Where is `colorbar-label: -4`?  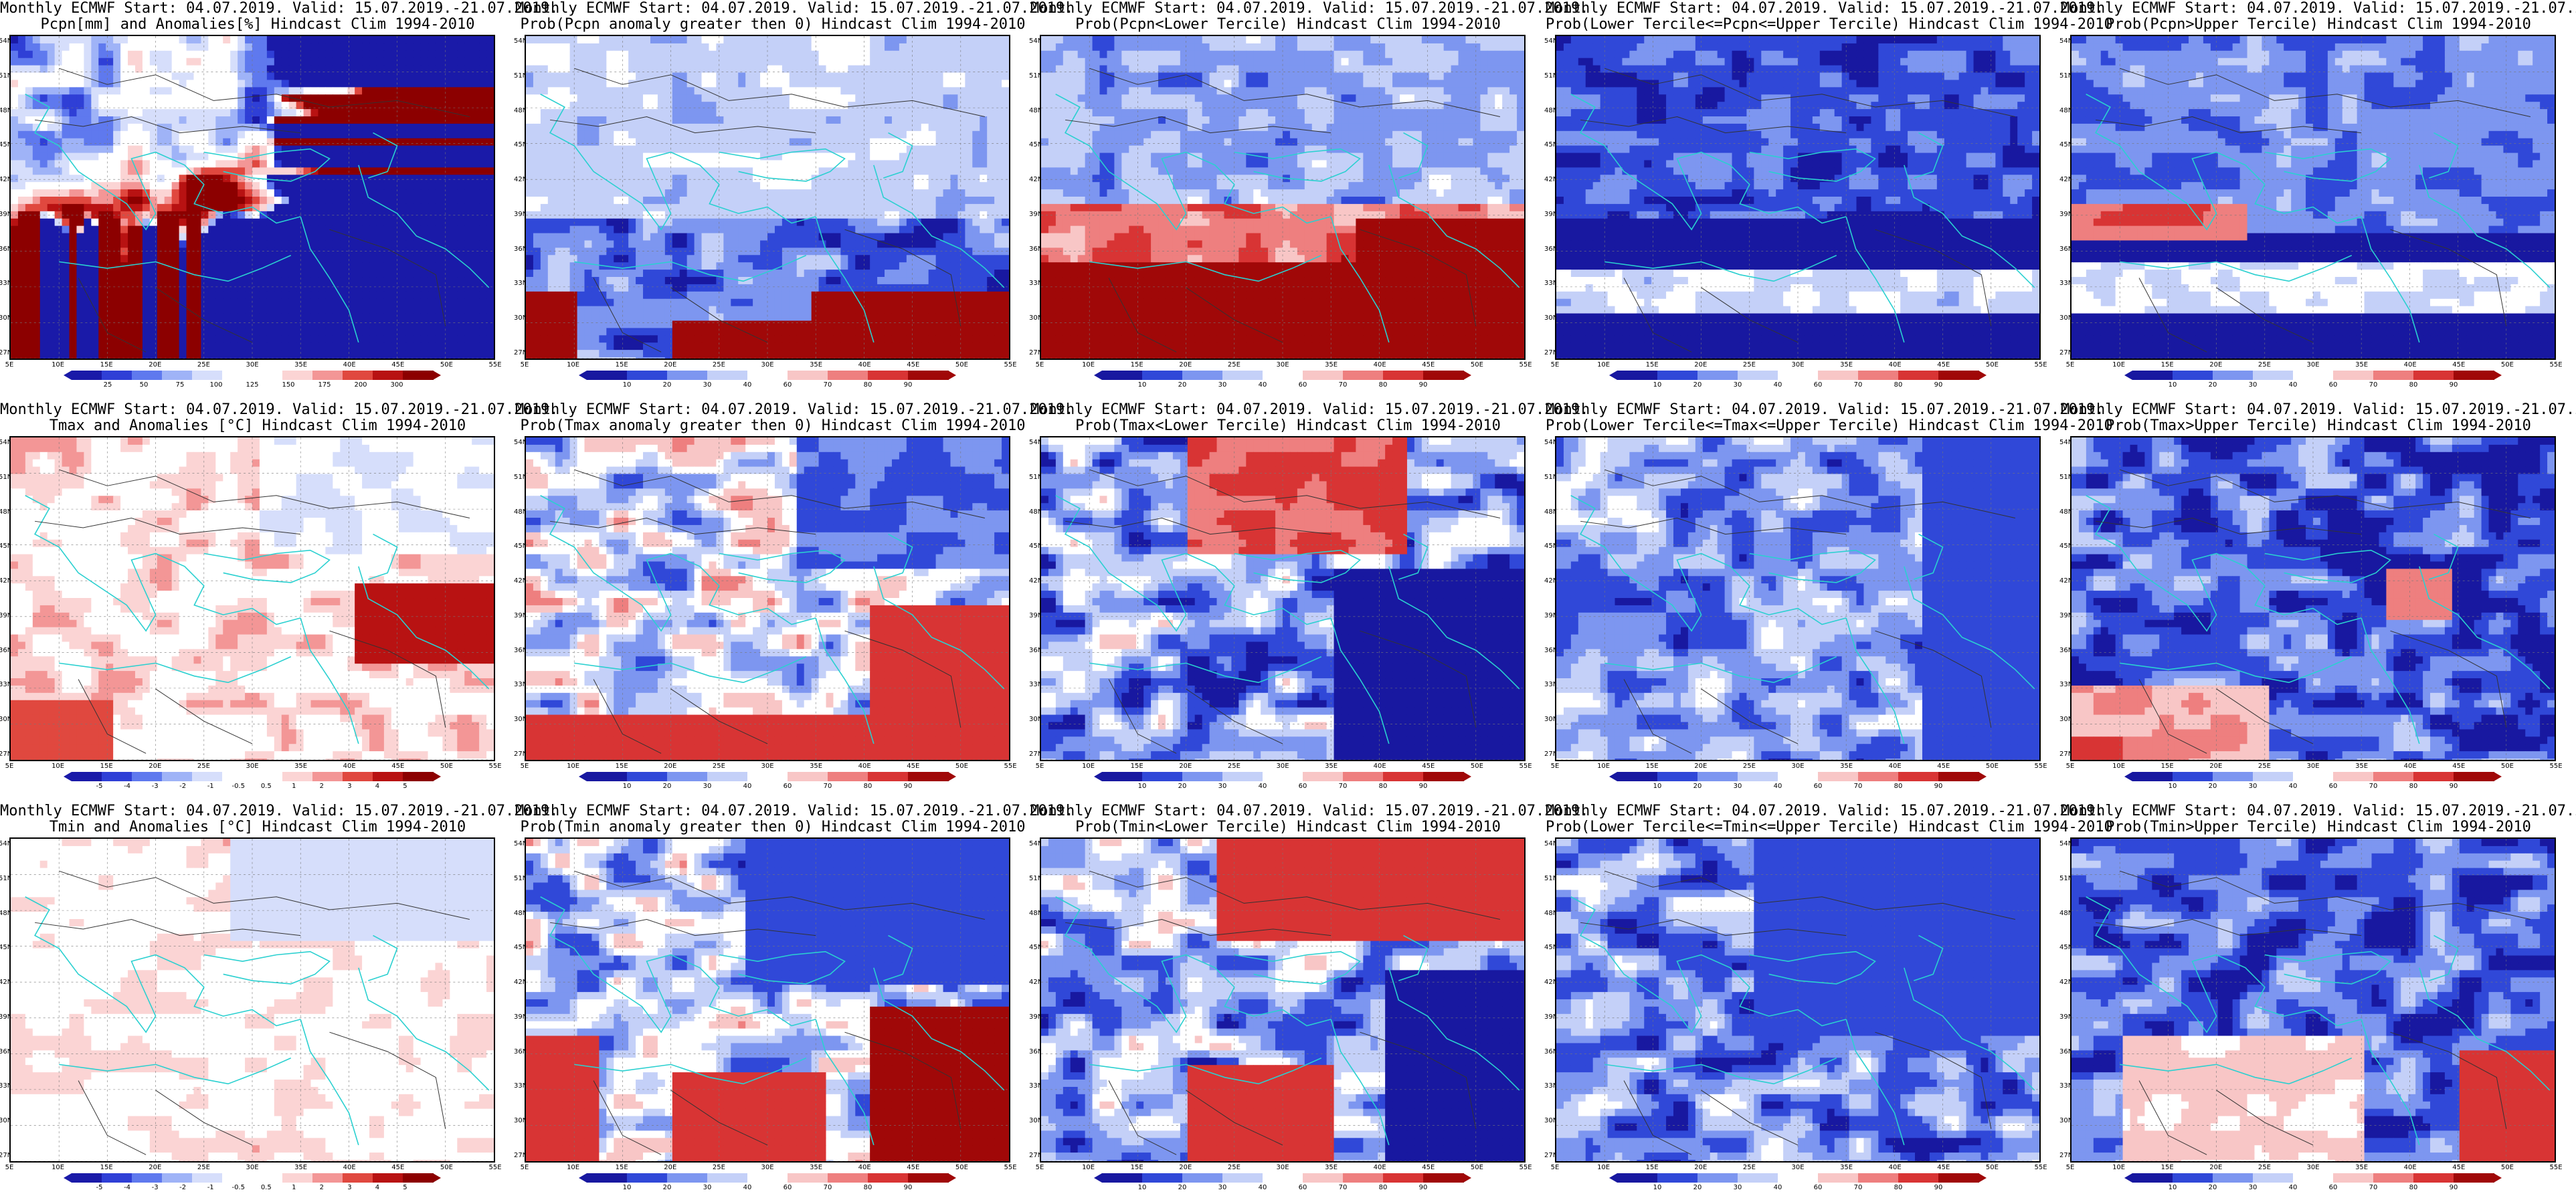 colorbar-label: -4 is located at coordinates (127, 786).